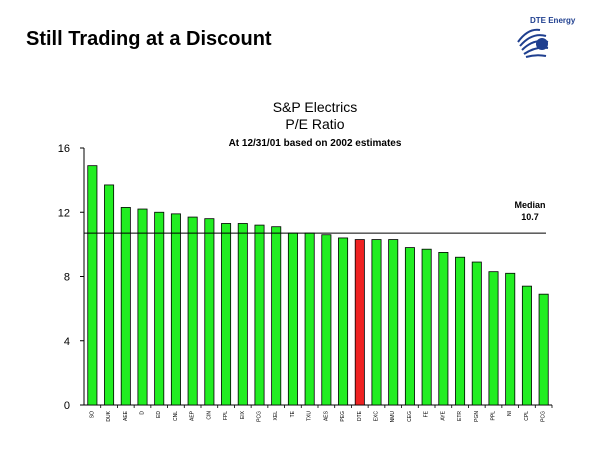 Image resolution: width=600 pixels, height=450 pixels. What do you see at coordinates (527, 416) in the screenshot?
I see `x-tick-label: CPL` at bounding box center [527, 416].